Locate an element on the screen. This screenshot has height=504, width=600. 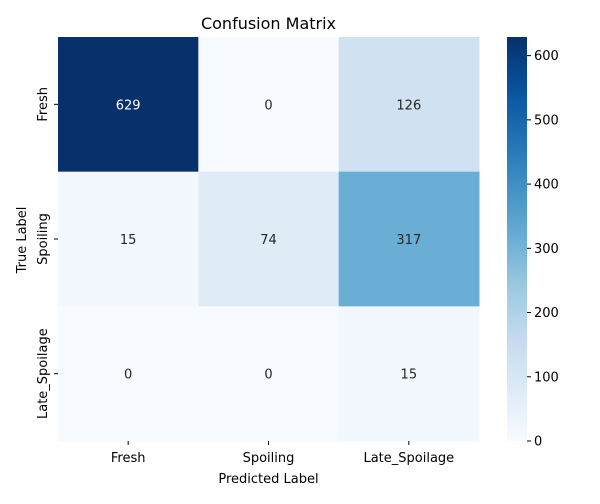
y-axis-label: True Label is located at coordinates (22, 241).